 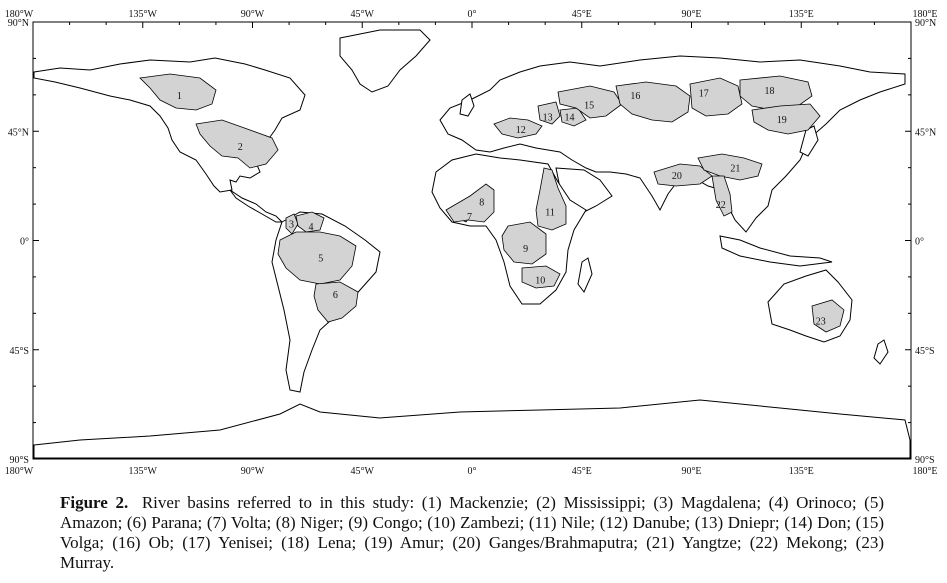 I want to click on basin-number-label: 3, so click(x=291, y=225).